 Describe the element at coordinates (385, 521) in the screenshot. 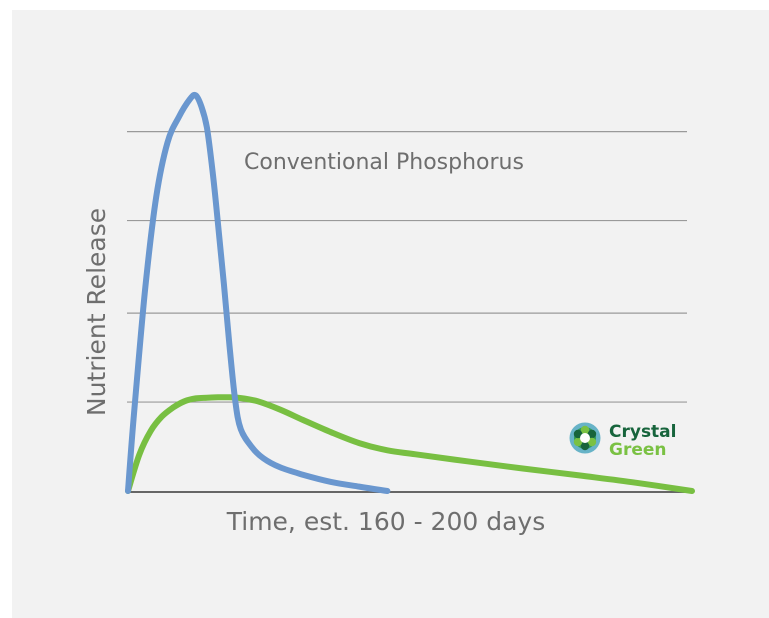

I see `x-axis-title: Time, est. 160 - 200 days` at that location.